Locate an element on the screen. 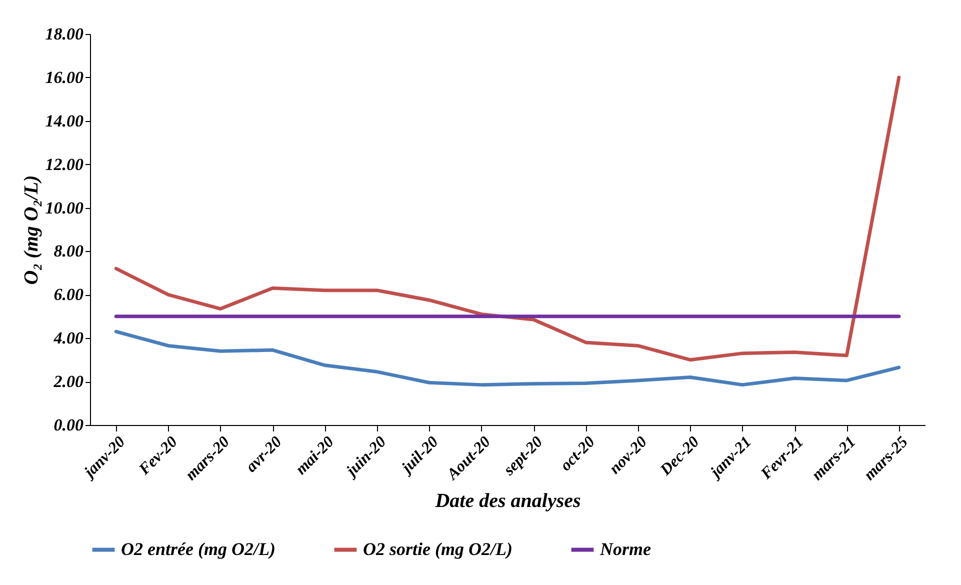  y-tick-label: 10.00 is located at coordinates (64, 208).